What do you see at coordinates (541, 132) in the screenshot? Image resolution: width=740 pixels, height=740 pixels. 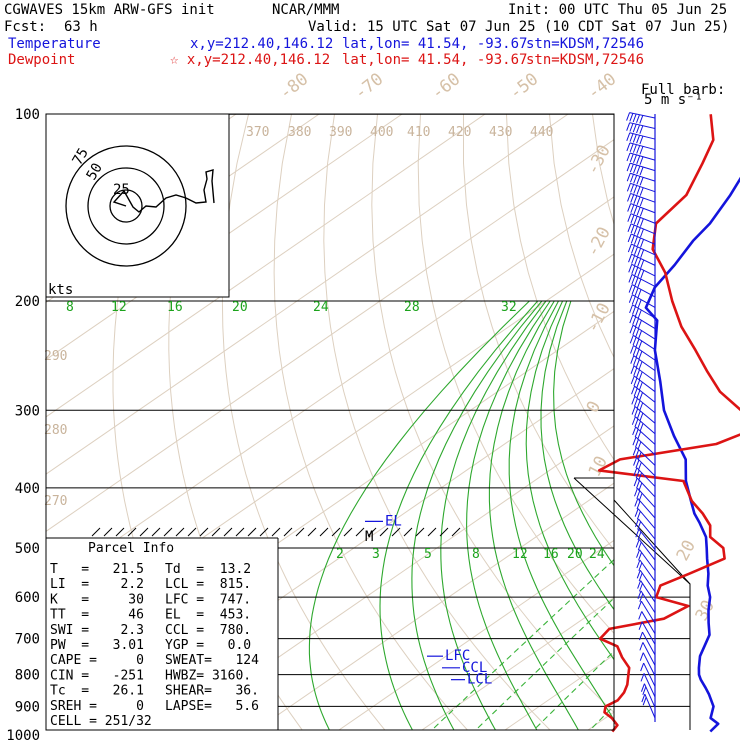 I see `dry-adiabat-label: 440` at bounding box center [541, 132].